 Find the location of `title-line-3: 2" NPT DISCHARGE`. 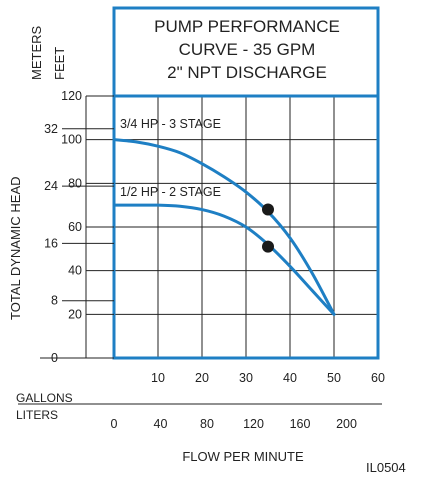

title-line-3: 2" NPT DISCHARGE is located at coordinates (247, 72).